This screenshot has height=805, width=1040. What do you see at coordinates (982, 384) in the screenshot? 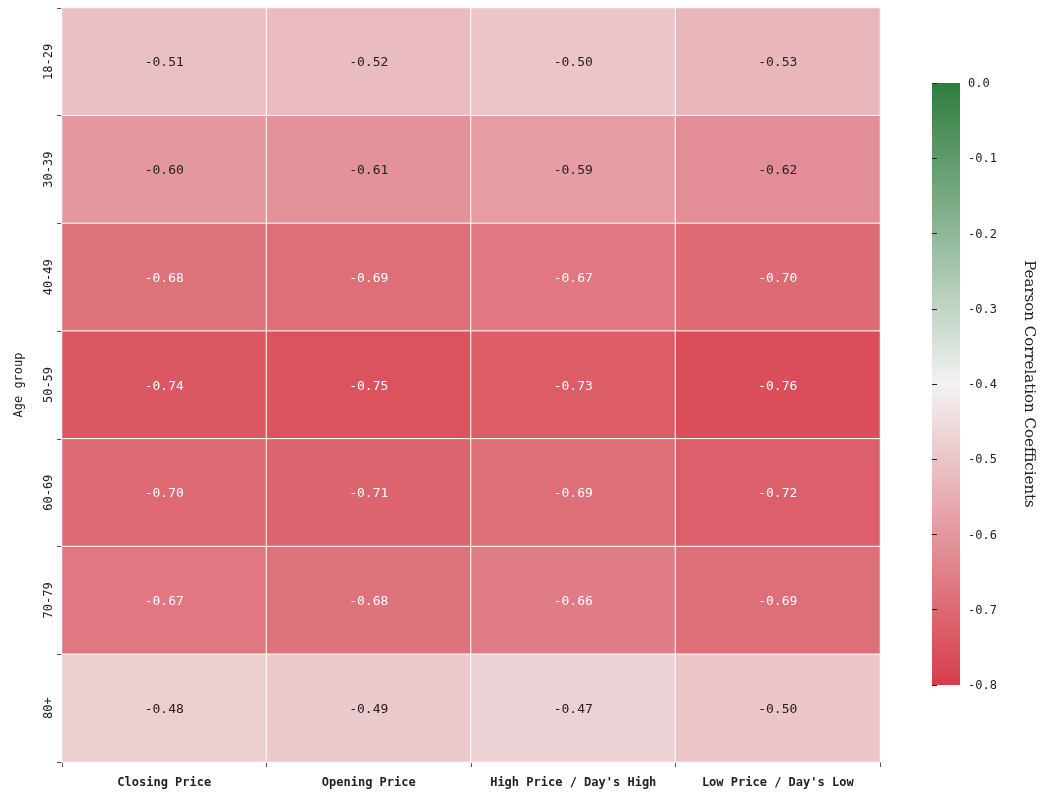
I see `color-bar-label: -0.4` at bounding box center [982, 384].